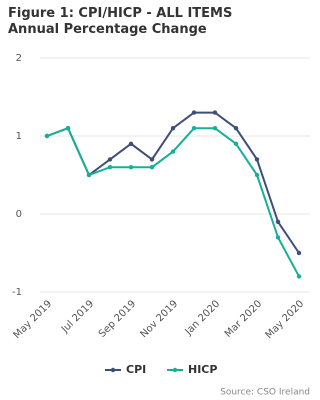 This screenshot has width=320, height=400. What do you see at coordinates (19, 136) in the screenshot?
I see `y-tick-label: 1` at bounding box center [19, 136].